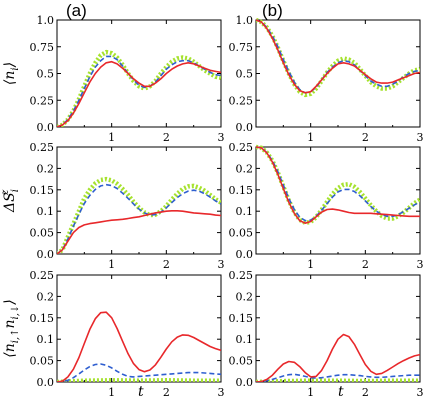 The width and height of the screenshot is (436, 404). I want to click on y-axis-label-part: i,↓, so click(15, 312).